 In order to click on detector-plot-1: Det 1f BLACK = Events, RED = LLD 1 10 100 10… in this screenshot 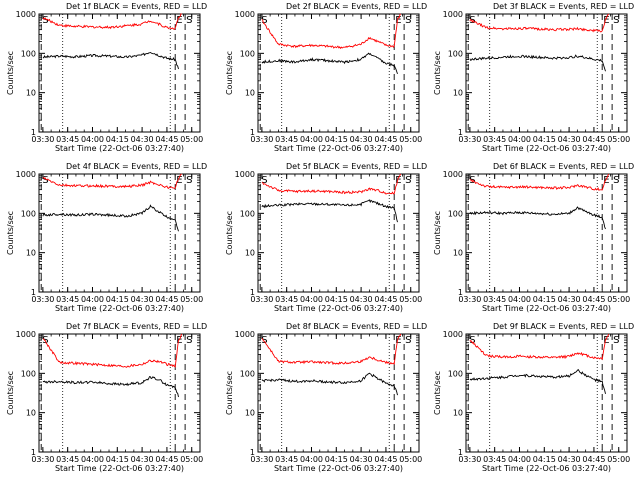, I will do `click(106, 77)`.